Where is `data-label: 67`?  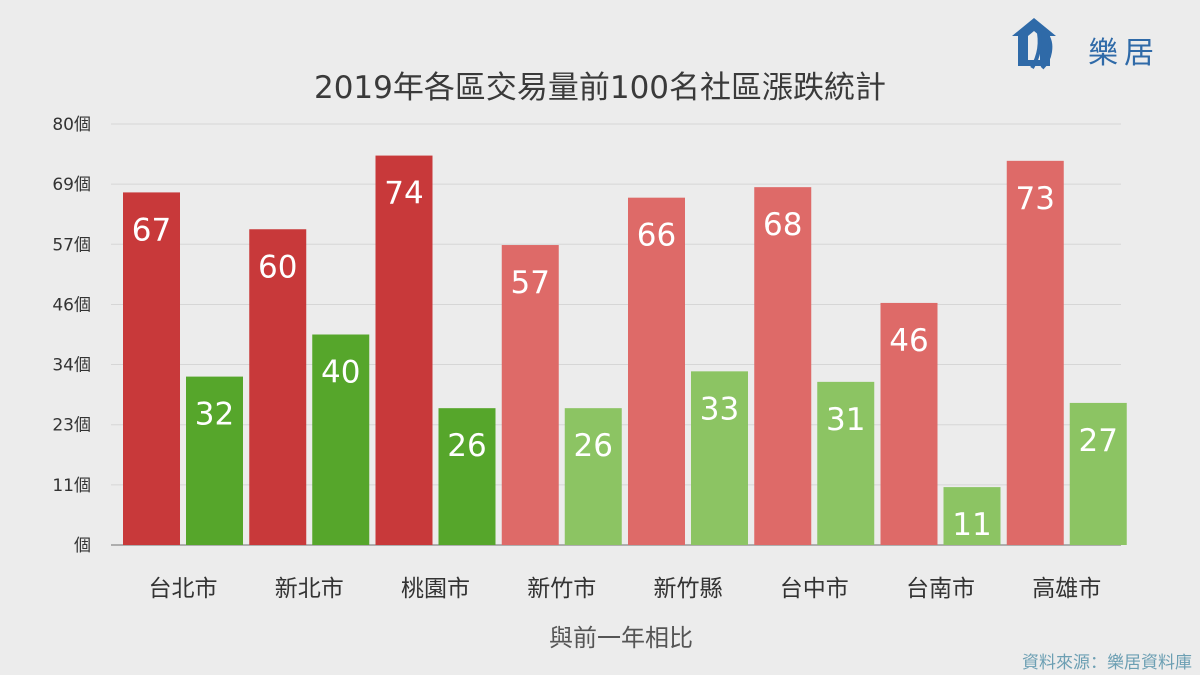
data-label: 67 is located at coordinates (151, 230).